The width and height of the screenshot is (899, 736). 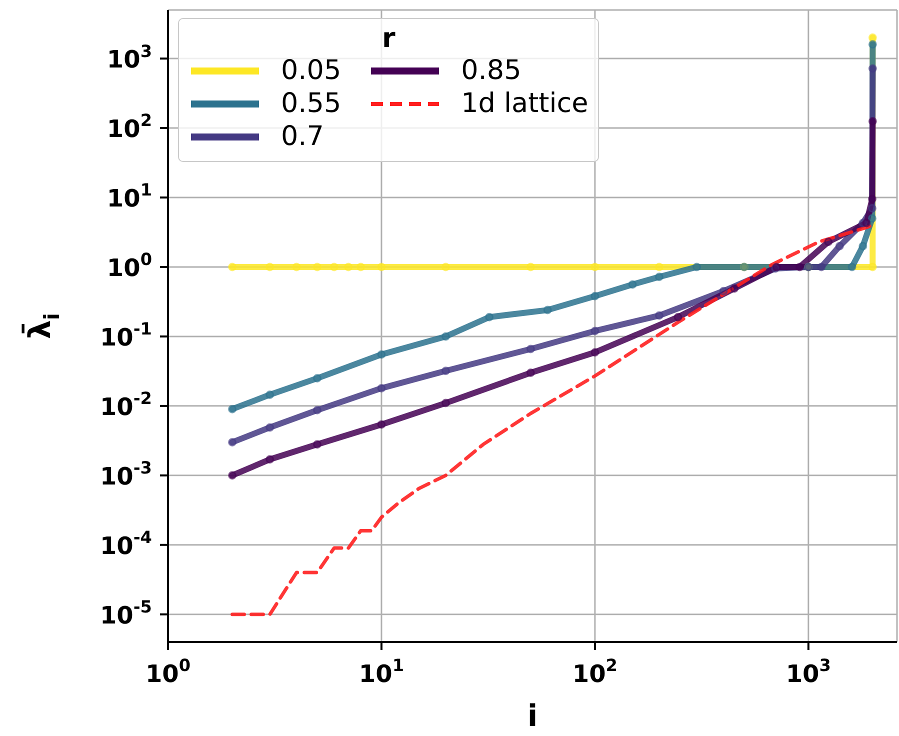 What do you see at coordinates (532, 716) in the screenshot?
I see `x-axis-title: i` at bounding box center [532, 716].